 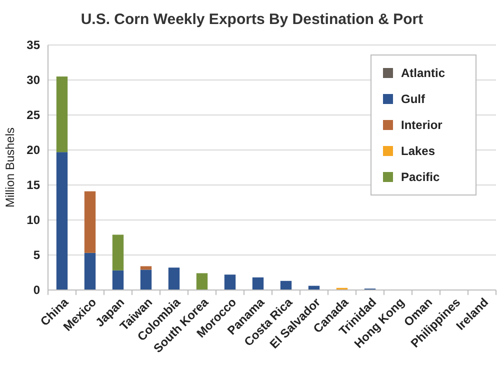 I want to click on legend-label: Pacific, so click(x=420, y=177).